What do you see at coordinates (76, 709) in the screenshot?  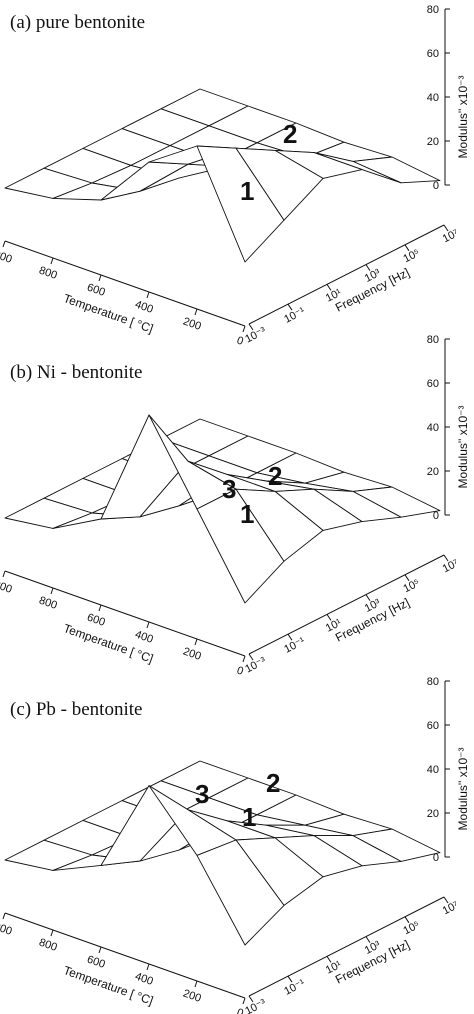 I see `panel-title: (c) Pb - bentonite` at bounding box center [76, 709].